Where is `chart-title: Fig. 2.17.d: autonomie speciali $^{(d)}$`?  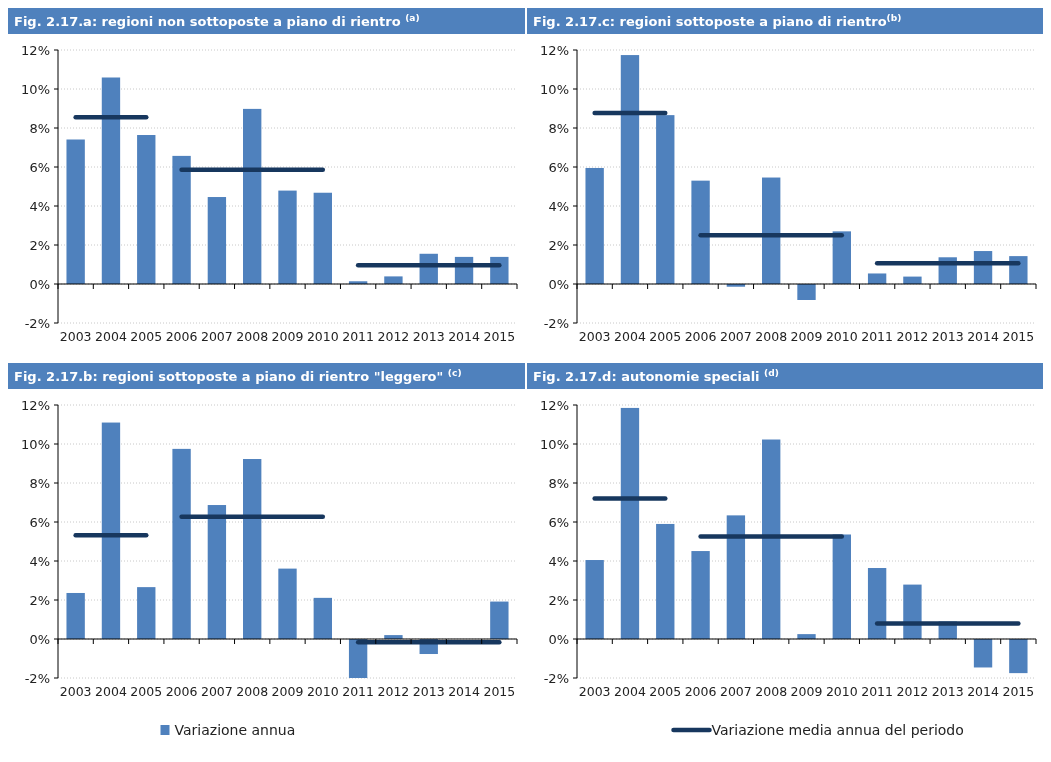 chart-title: Fig. 2.17.d: autonomie speciali $^{(d)}$ is located at coordinates (656, 376).